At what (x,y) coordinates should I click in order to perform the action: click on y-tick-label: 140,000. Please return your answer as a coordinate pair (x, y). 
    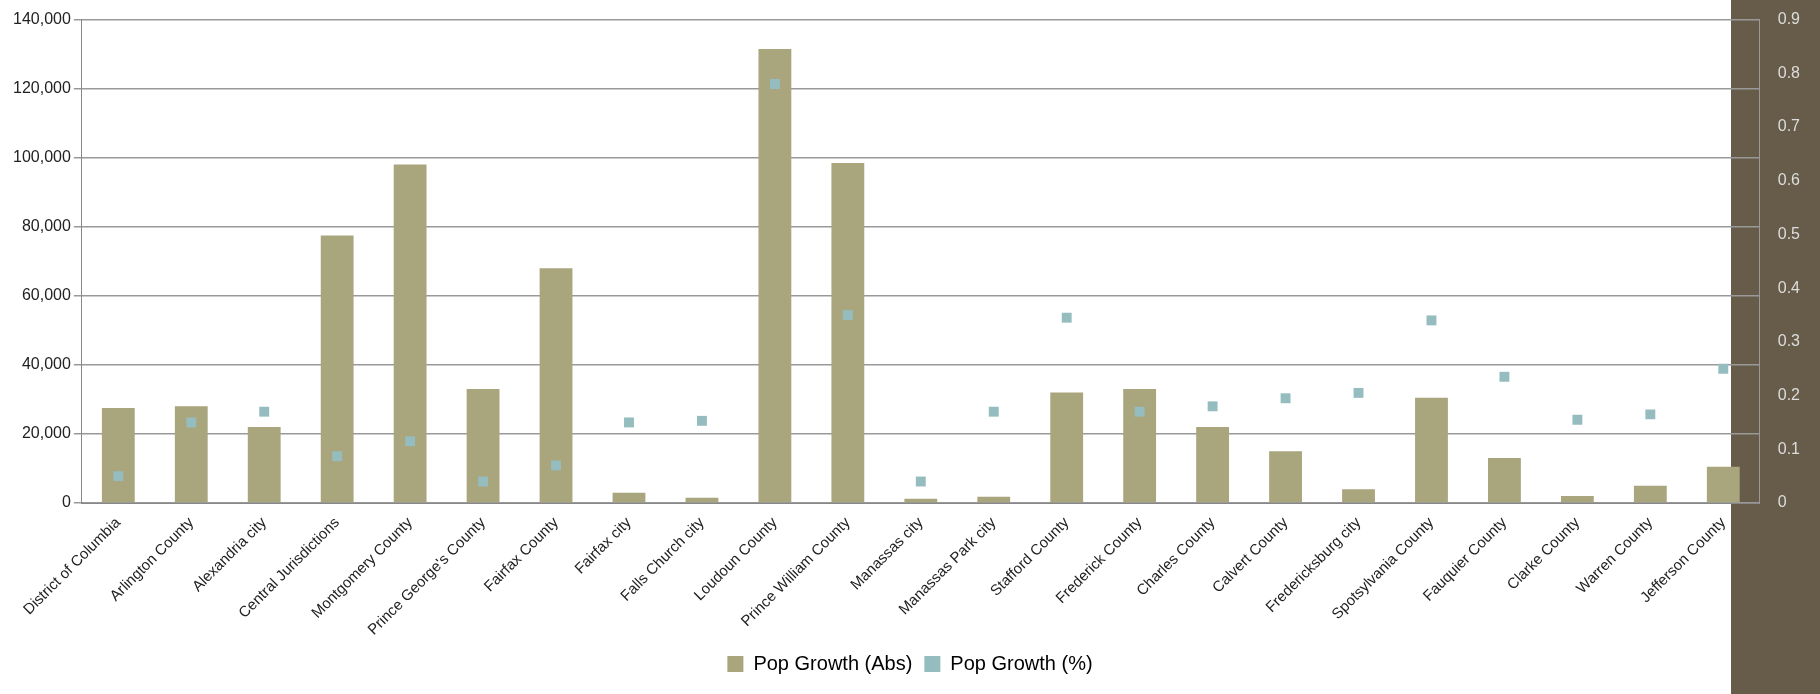
    Looking at the image, I should click on (41, 19).